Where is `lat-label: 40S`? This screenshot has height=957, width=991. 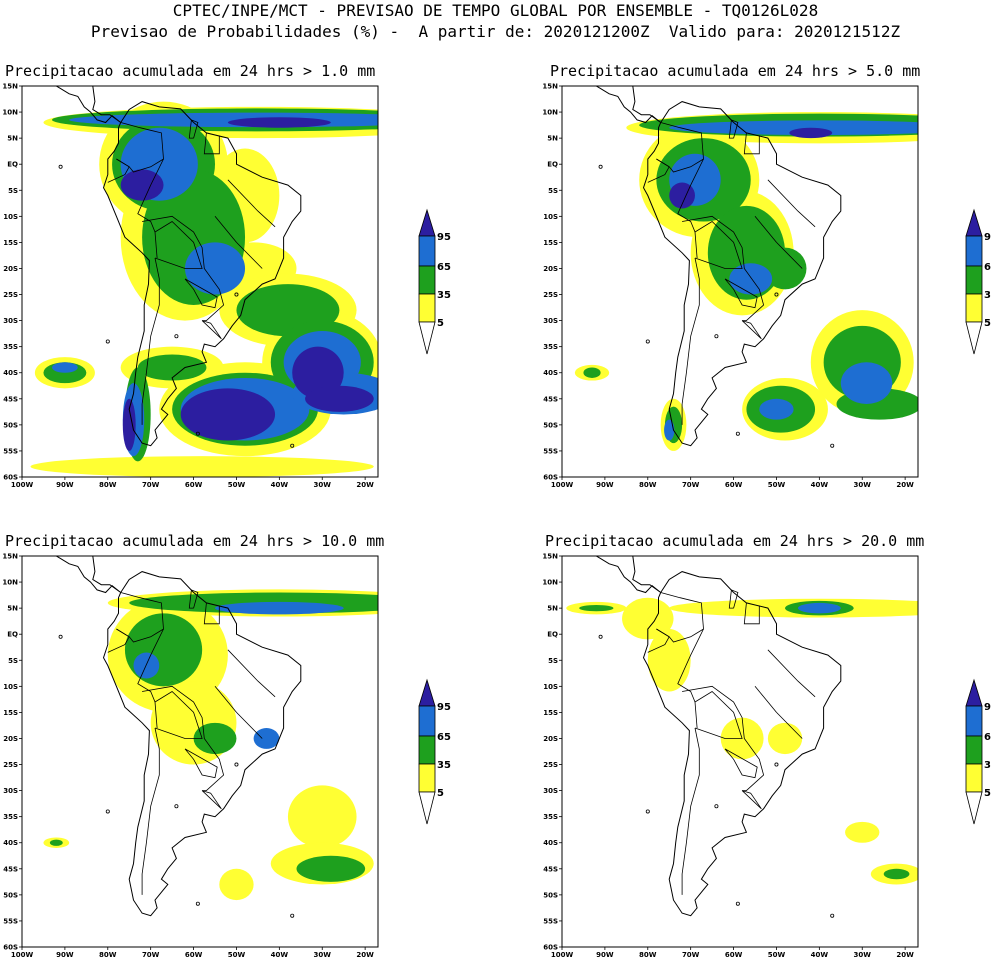
lat-label: 40S is located at coordinates (550, 373).